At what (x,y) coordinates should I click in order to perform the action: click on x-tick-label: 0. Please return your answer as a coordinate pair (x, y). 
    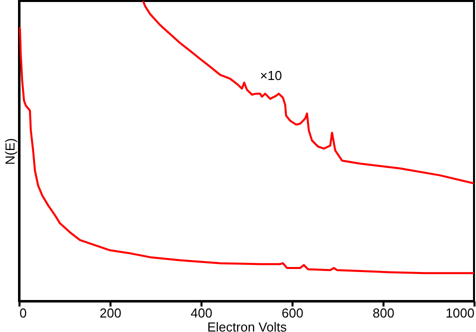
    Looking at the image, I should click on (23, 313).